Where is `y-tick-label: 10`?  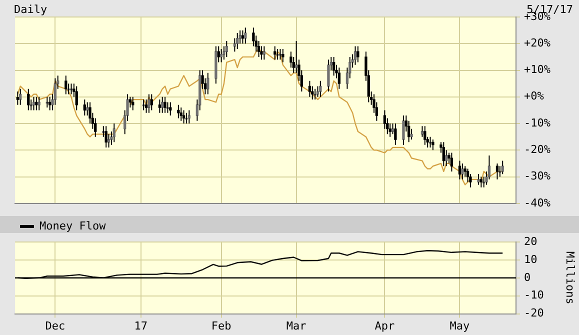 y-tick-label: 10 is located at coordinates (531, 259).